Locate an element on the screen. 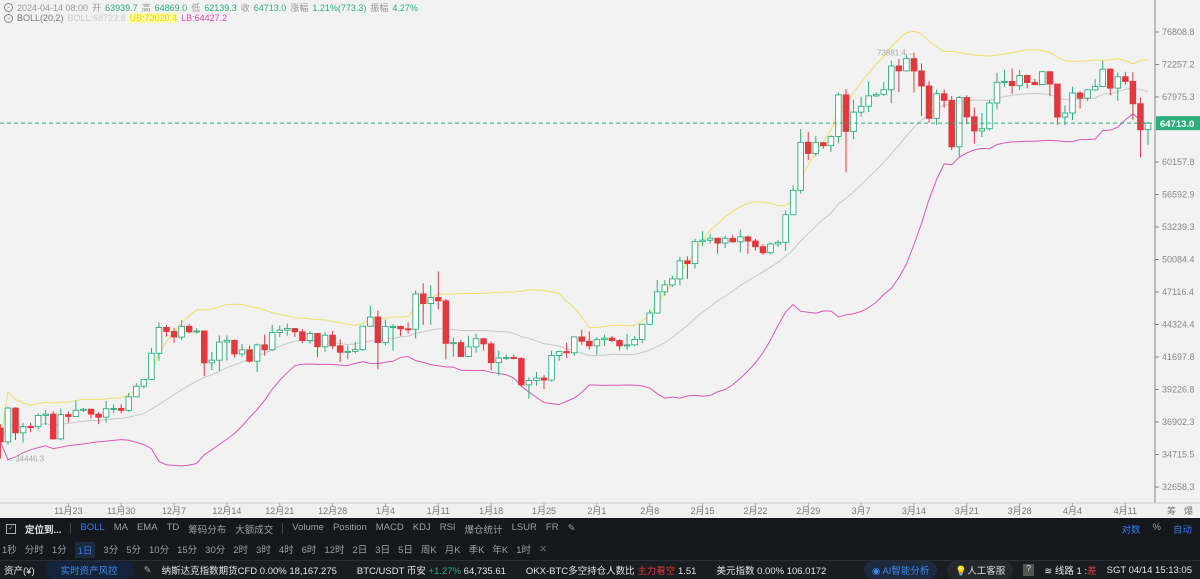  indicator-筹码分布: 筹码分布 is located at coordinates (207, 530).